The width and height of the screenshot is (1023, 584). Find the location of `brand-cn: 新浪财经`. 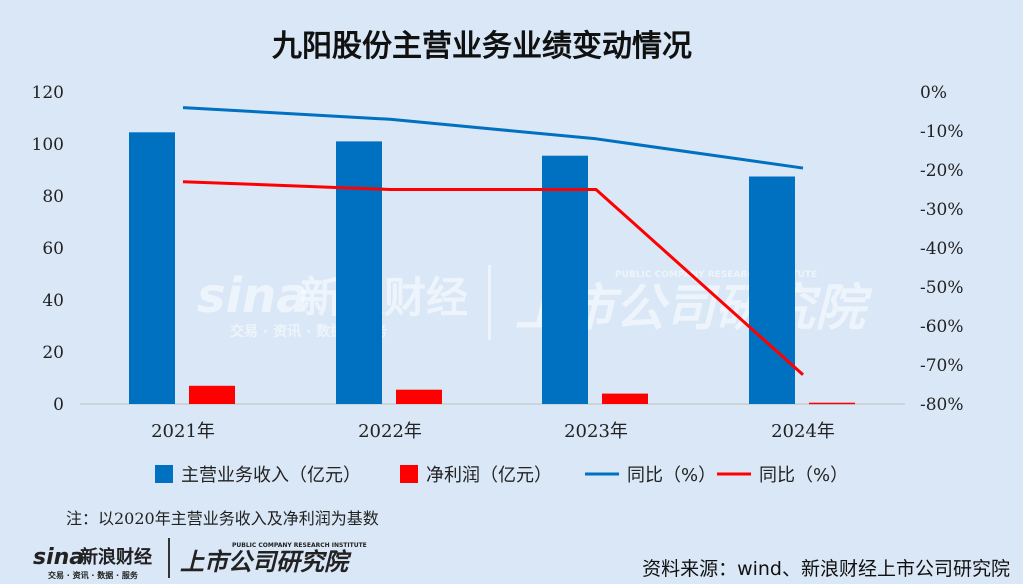

brand-cn: 新浪财经 is located at coordinates (116, 557).